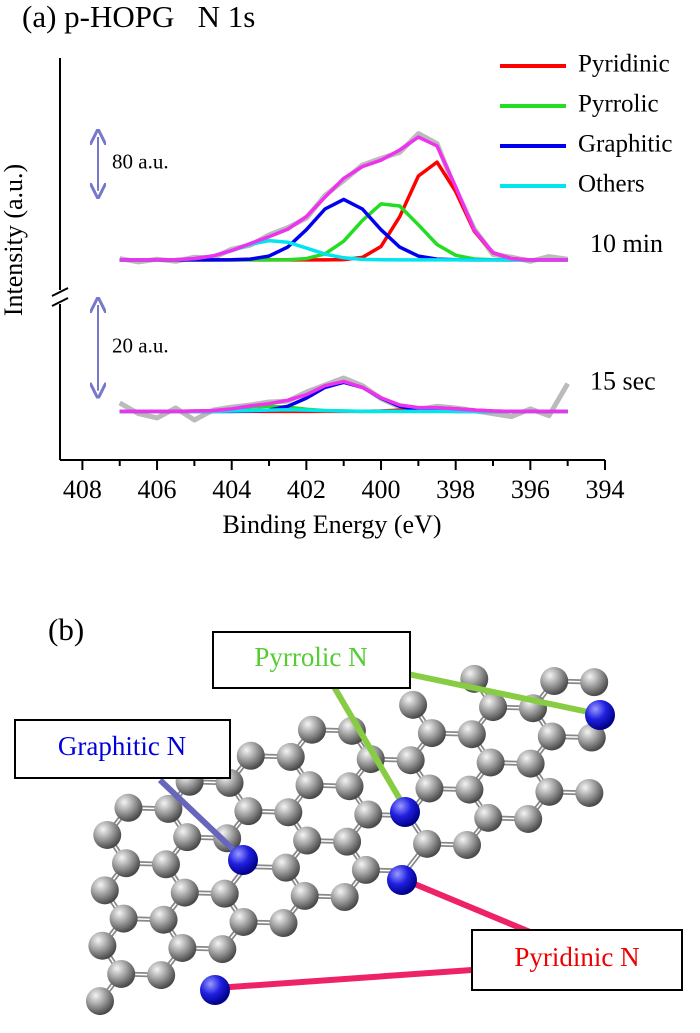 The height and width of the screenshot is (1033, 700). Describe the element at coordinates (231, 489) in the screenshot. I see `x-tick-label: 404` at that location.